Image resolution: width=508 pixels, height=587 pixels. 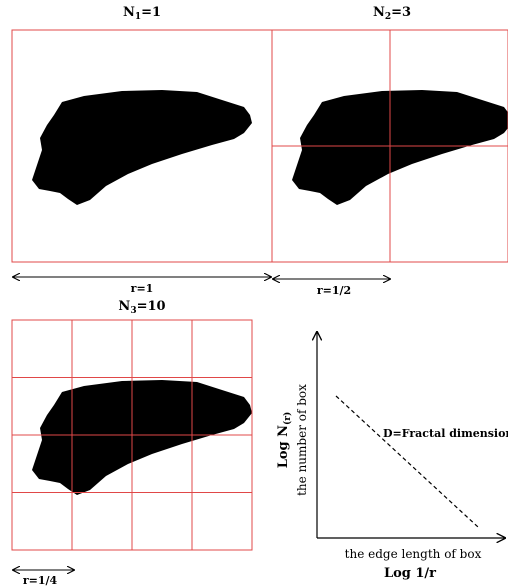 What do you see at coordinates (445, 433) in the screenshot?
I see `slope-label: D=Fractal dimension` at bounding box center [445, 433].